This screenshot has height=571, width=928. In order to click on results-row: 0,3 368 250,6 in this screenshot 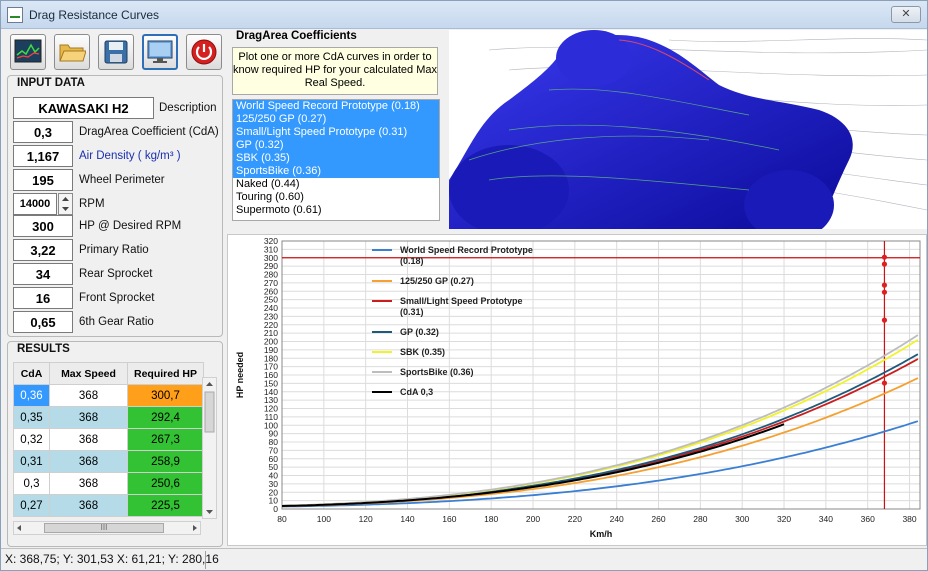, I will do `click(108, 483)`.